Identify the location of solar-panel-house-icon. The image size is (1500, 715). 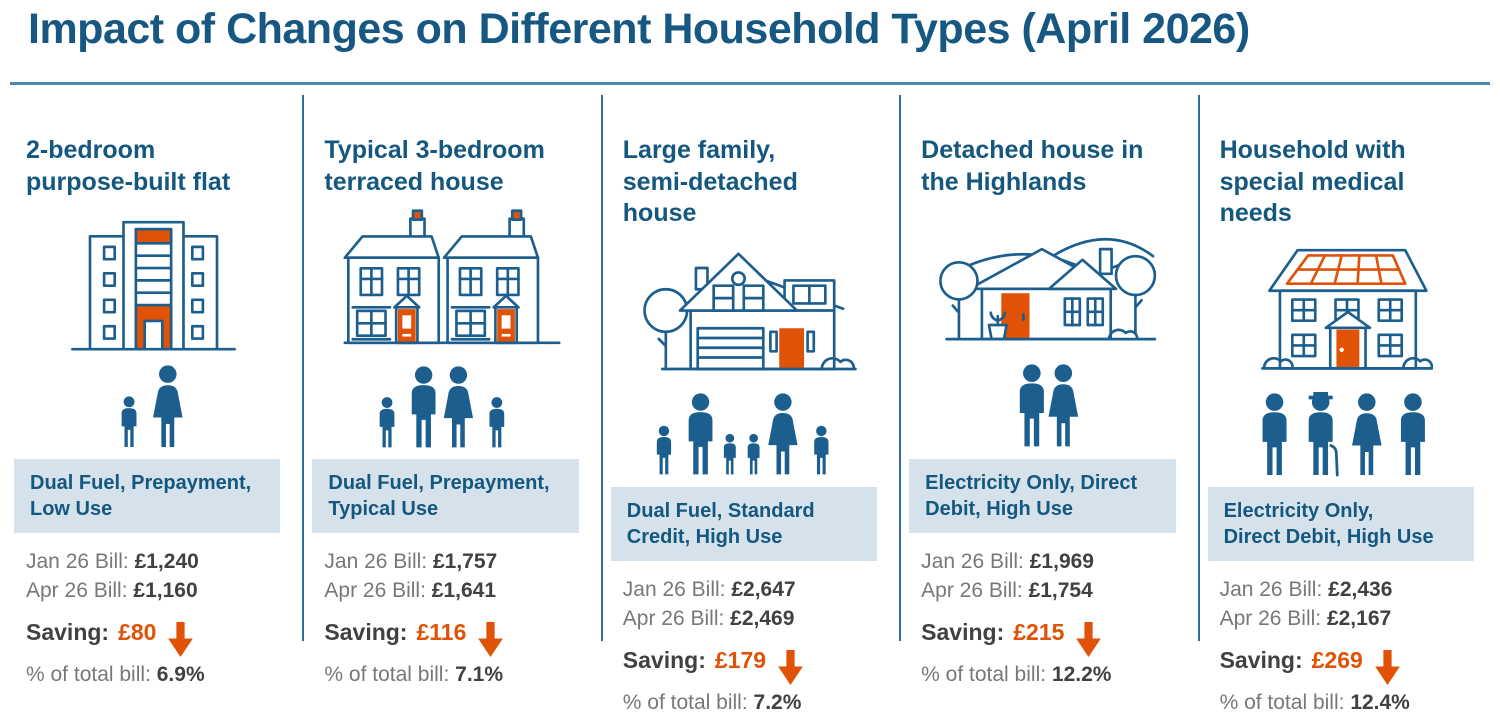
(1346, 309).